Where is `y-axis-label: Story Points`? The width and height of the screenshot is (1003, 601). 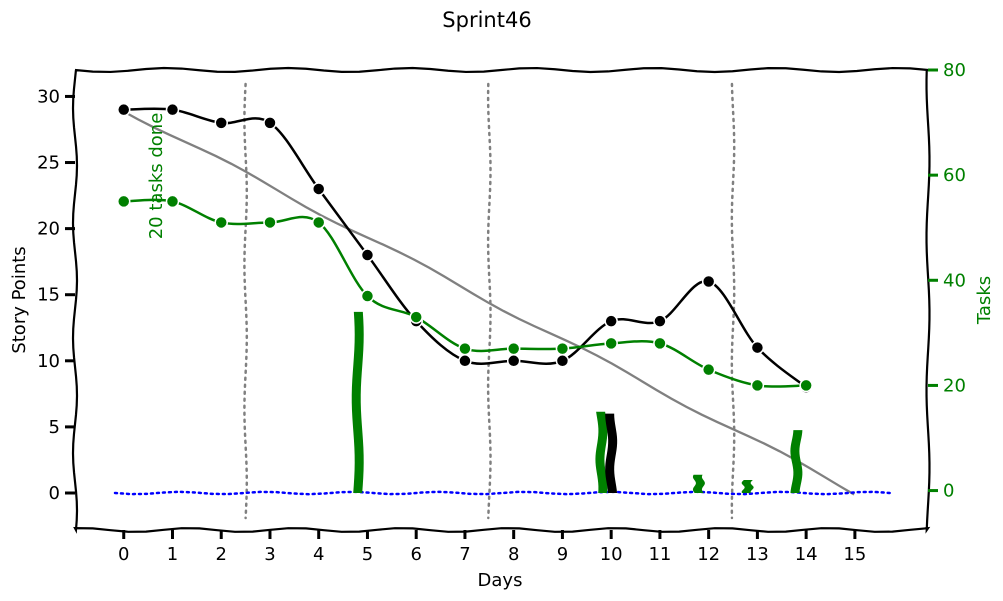 y-axis-label: Story Points is located at coordinates (19, 299).